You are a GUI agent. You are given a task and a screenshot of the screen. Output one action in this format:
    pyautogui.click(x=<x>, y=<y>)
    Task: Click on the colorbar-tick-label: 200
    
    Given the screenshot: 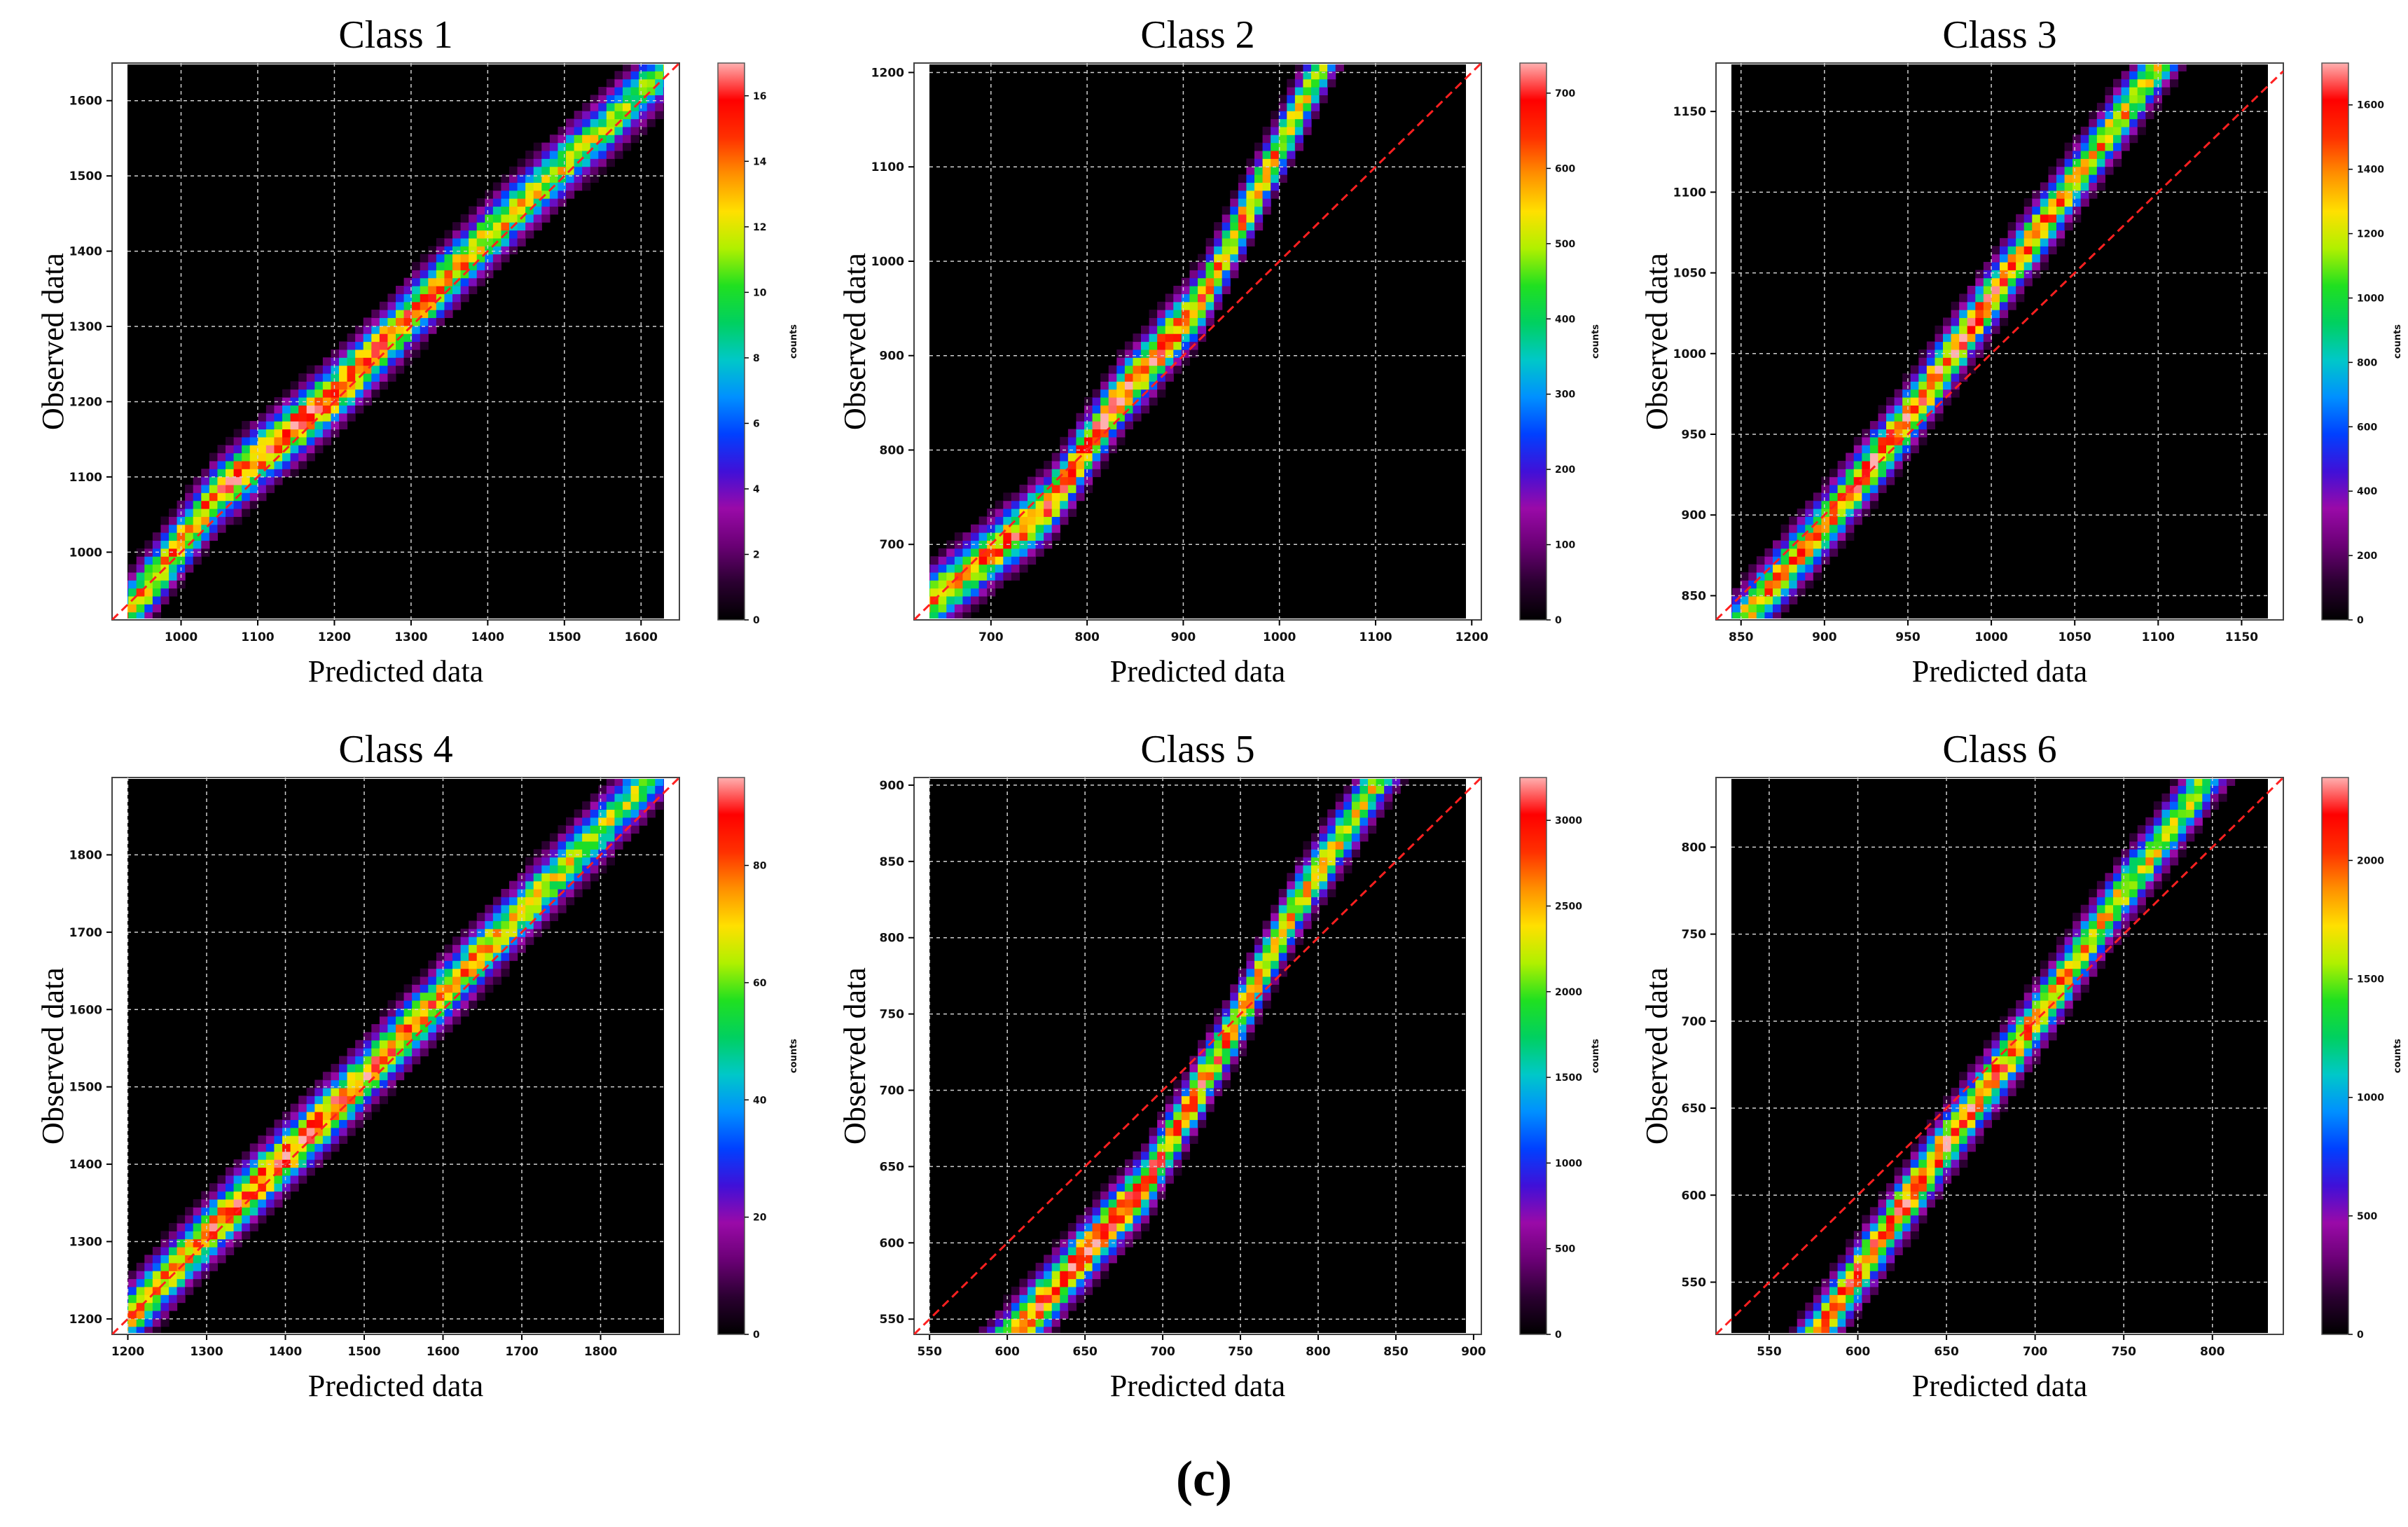 What is the action you would take?
    pyautogui.click(x=1565, y=470)
    